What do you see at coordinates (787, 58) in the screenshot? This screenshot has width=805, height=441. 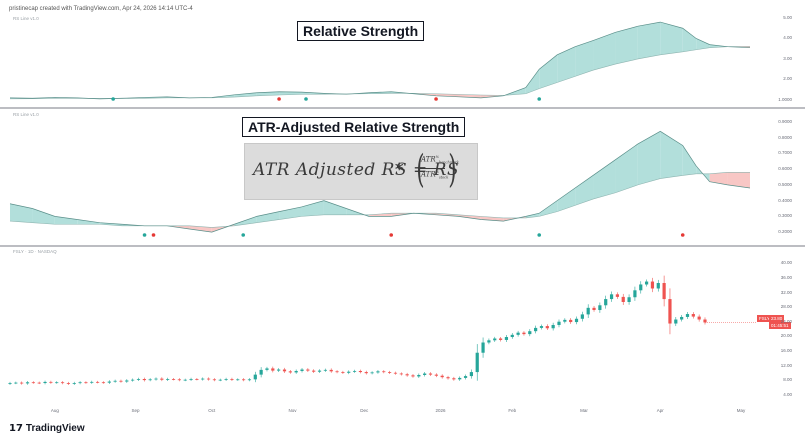 I see `rs-y-tick: 3.00` at bounding box center [787, 58].